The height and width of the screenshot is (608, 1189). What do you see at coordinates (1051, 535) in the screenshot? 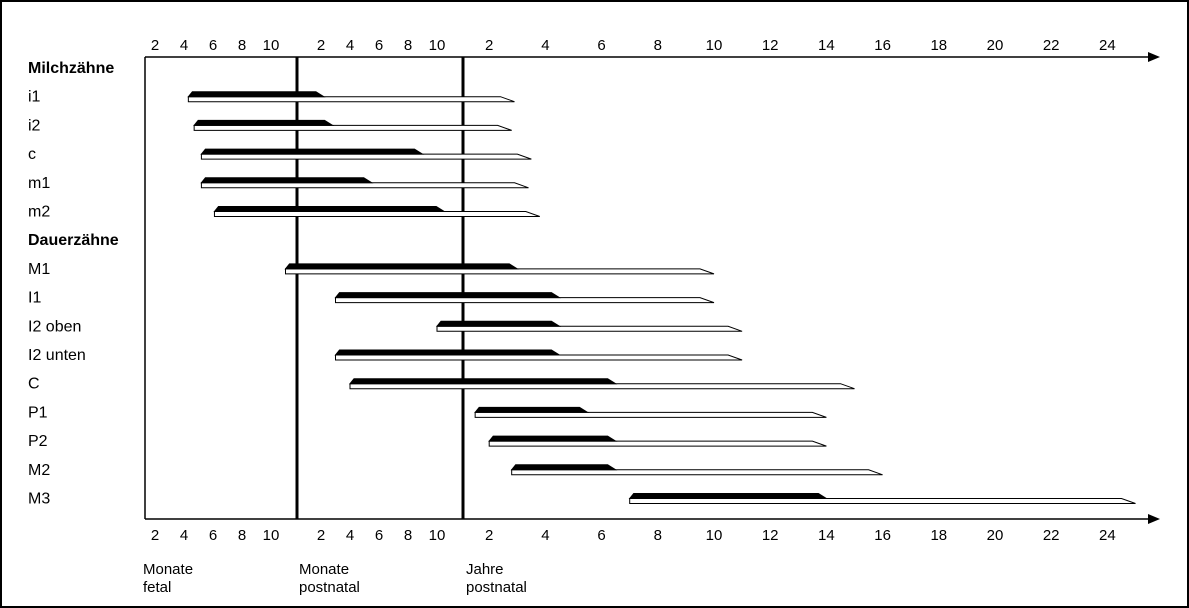
I see `bottom-tick-label: 22` at bounding box center [1051, 535].